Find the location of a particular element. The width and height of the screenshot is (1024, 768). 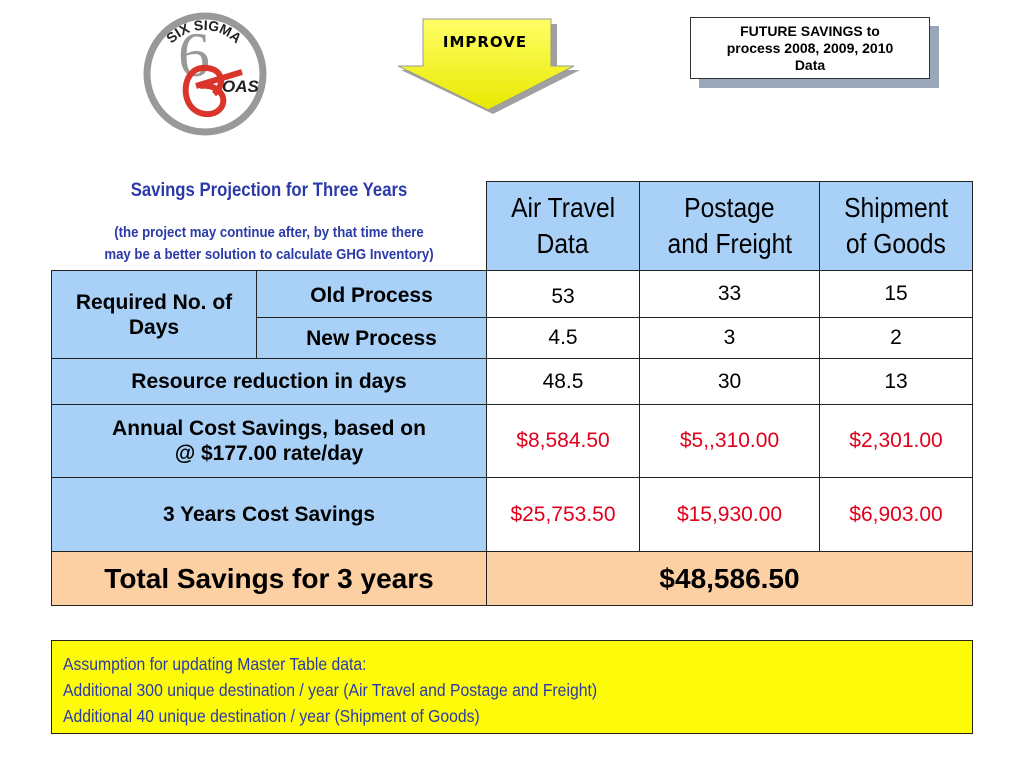

resource-reduction-shipment-goods: 13 is located at coordinates (896, 381).